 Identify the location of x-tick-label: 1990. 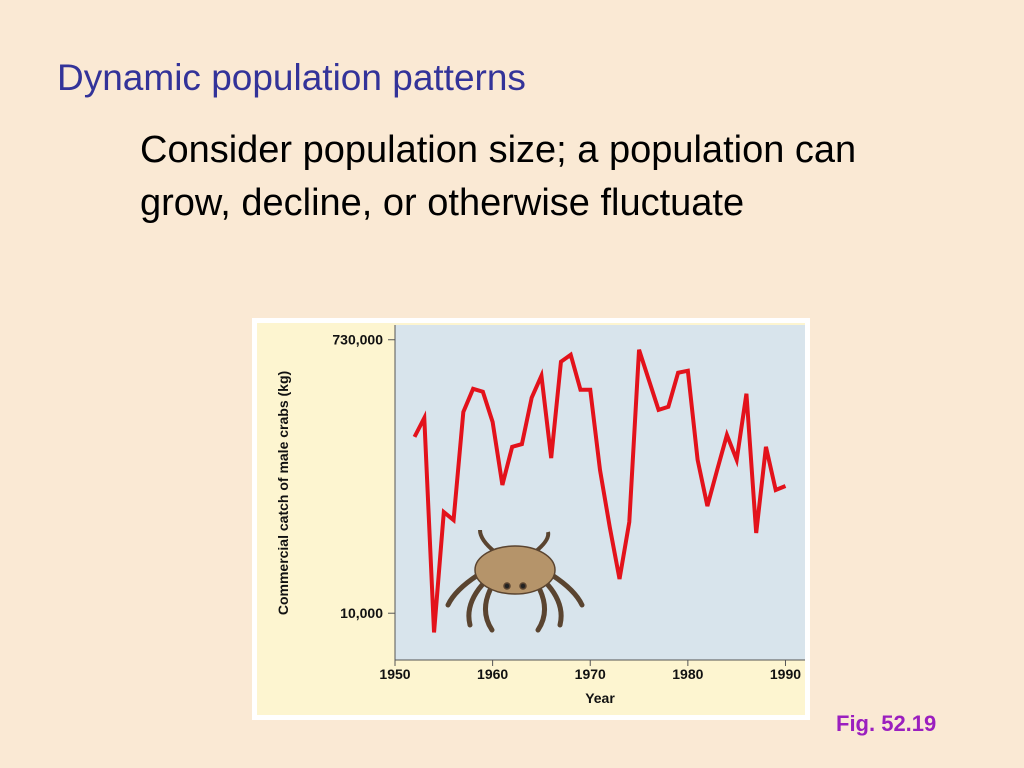
(785, 674).